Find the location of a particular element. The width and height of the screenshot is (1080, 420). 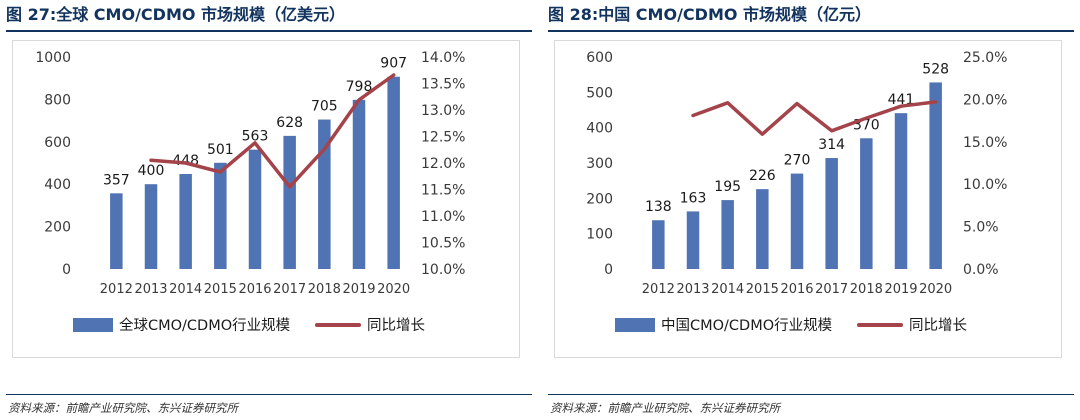

y-right-tick-label: 14.0% is located at coordinates (443, 58).